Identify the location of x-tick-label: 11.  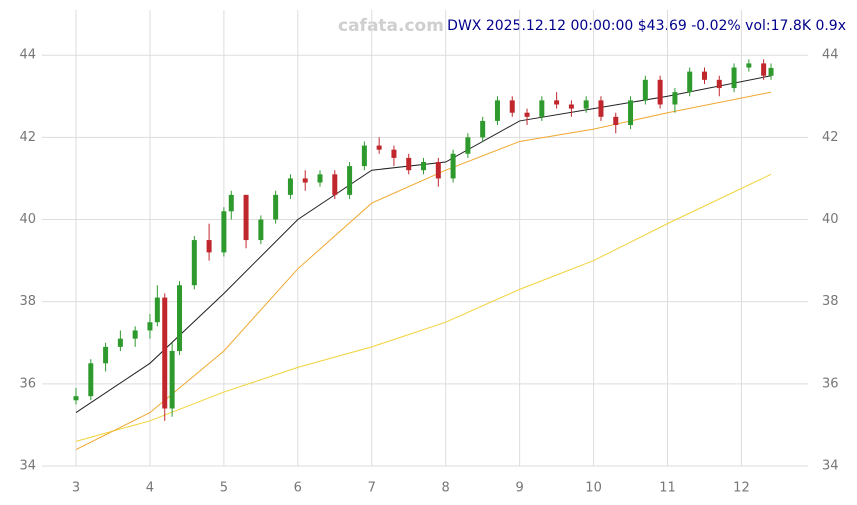
(667, 488).